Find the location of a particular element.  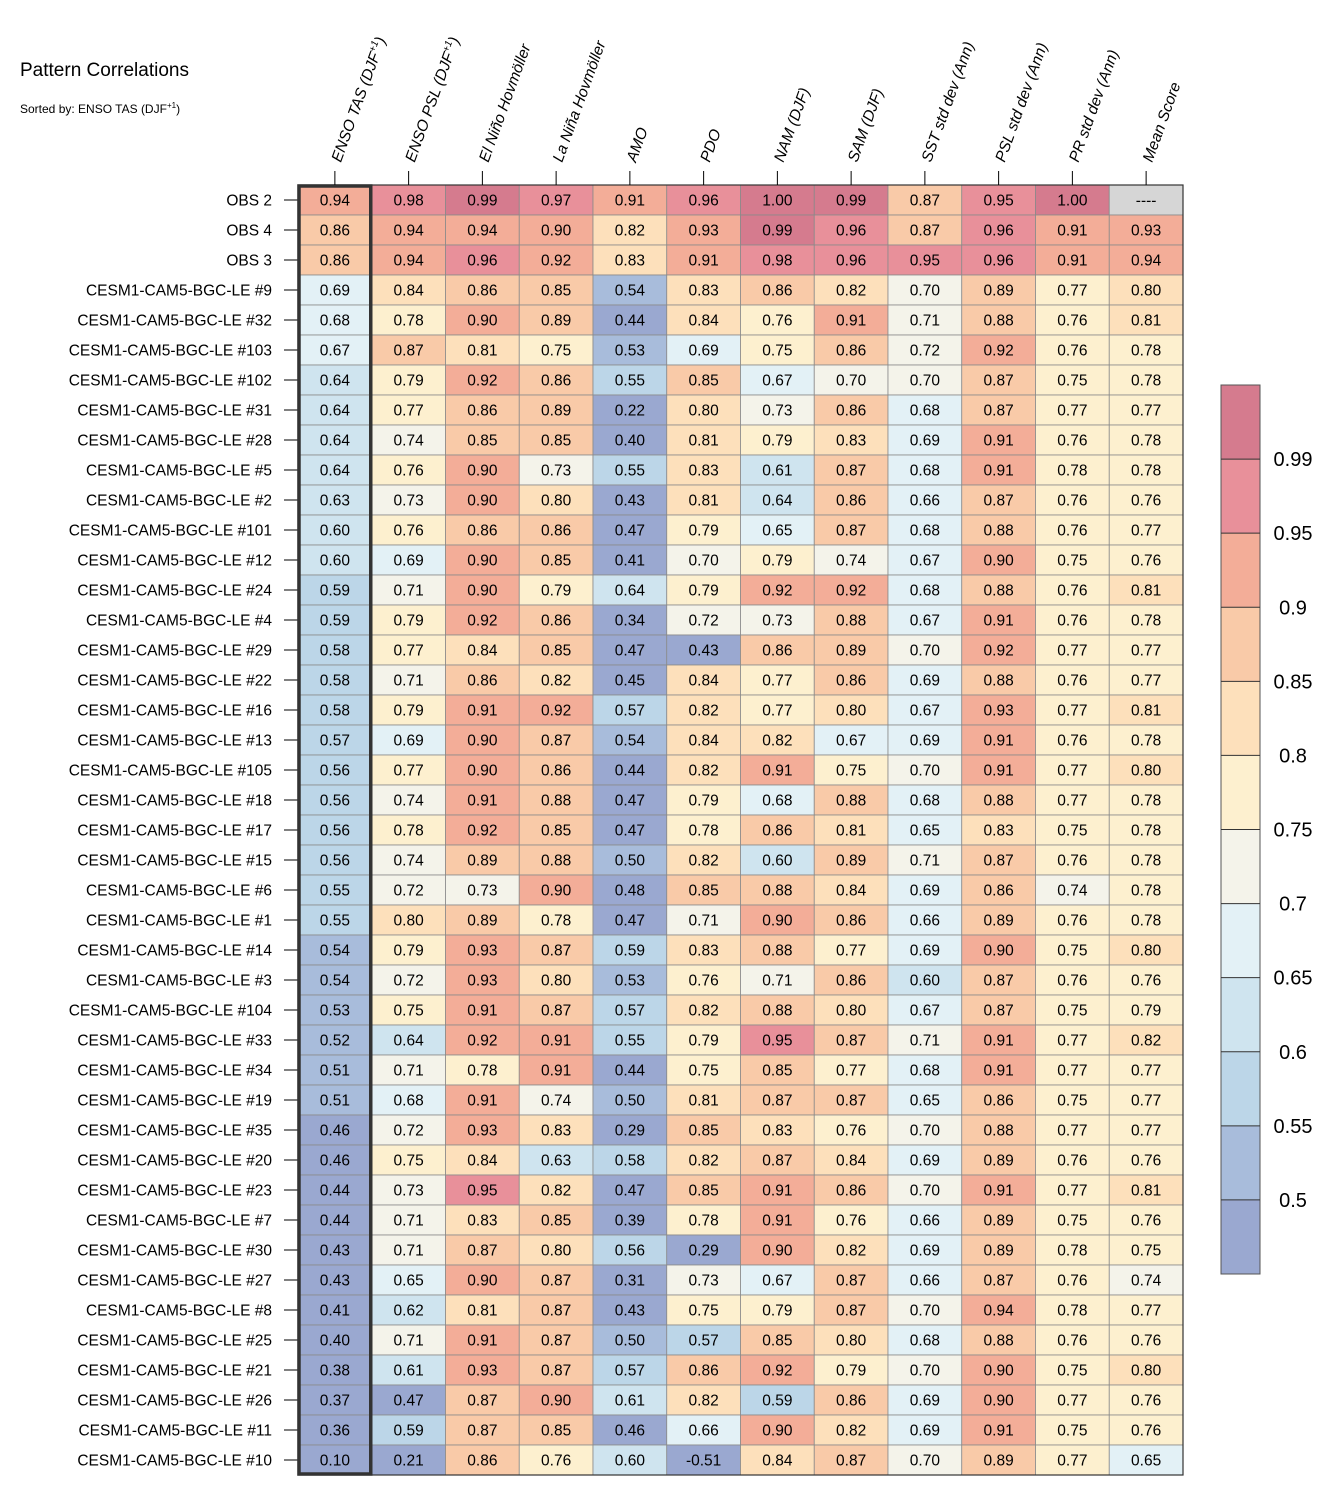

cell-value: 0.97 is located at coordinates (556, 201).